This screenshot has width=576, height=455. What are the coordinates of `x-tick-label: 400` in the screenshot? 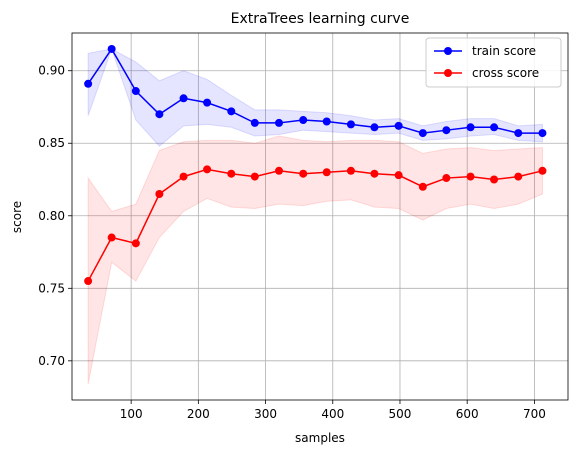 It's located at (332, 414).